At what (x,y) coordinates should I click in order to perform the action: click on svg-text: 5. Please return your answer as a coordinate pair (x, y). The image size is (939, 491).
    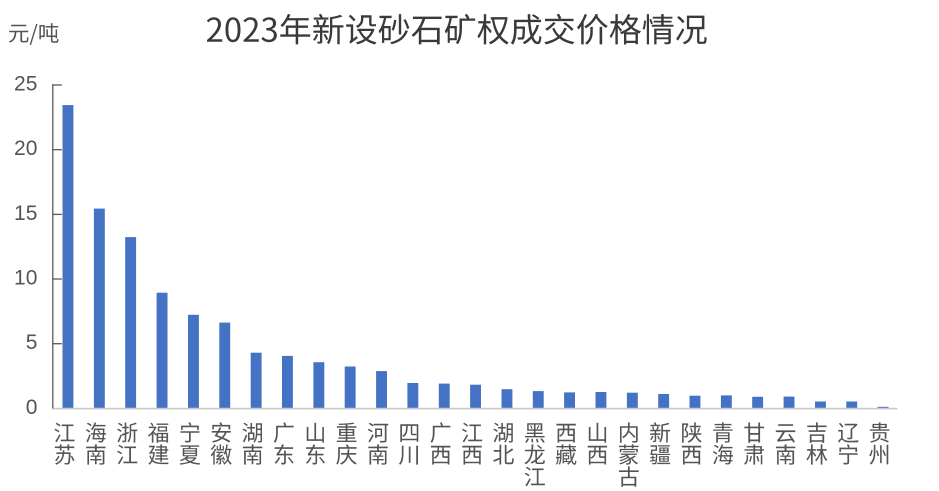
    Looking at the image, I should click on (32, 342).